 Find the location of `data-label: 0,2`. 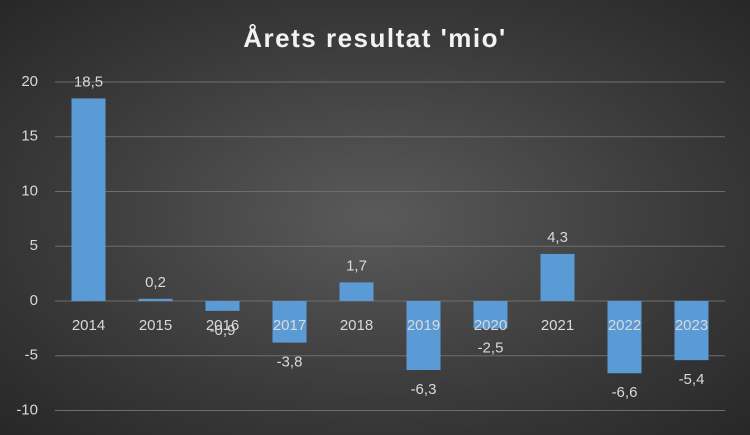

data-label: 0,2 is located at coordinates (155, 282).